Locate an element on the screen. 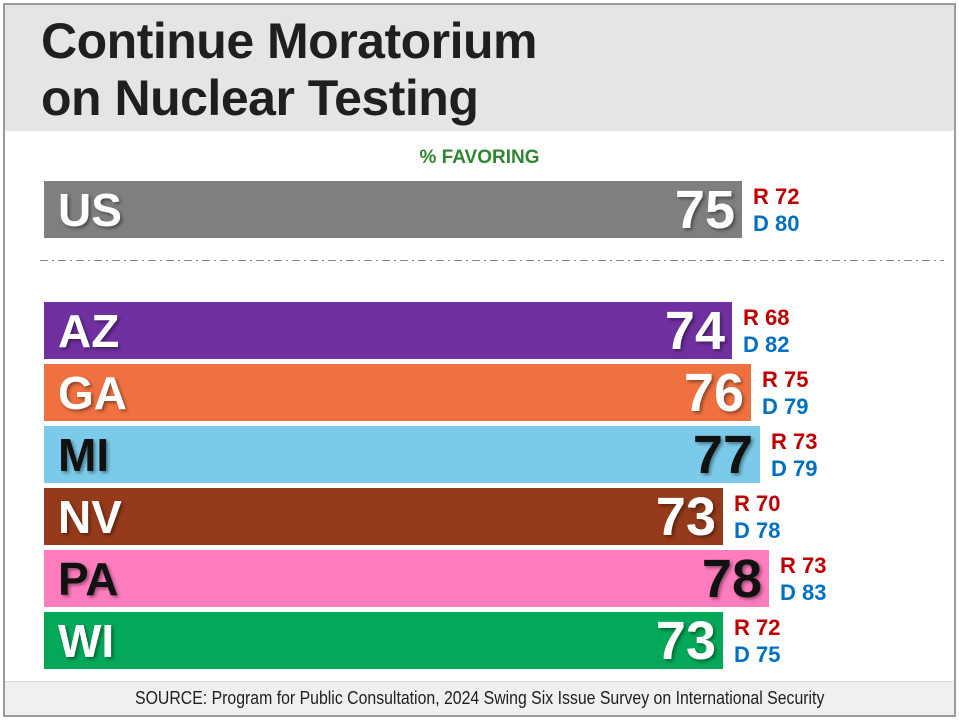 This screenshot has height=720, width=959. bar-row-us: US 75 R 72 D 80 is located at coordinates (499, 209).